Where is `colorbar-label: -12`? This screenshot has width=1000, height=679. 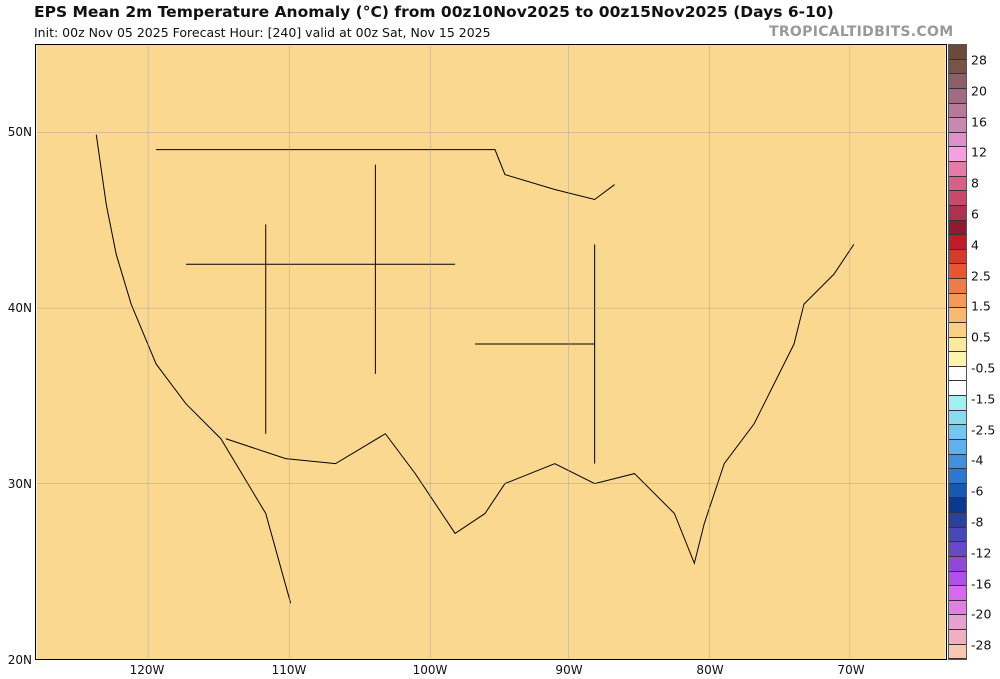
colorbar-label: -12 is located at coordinates (981, 553).